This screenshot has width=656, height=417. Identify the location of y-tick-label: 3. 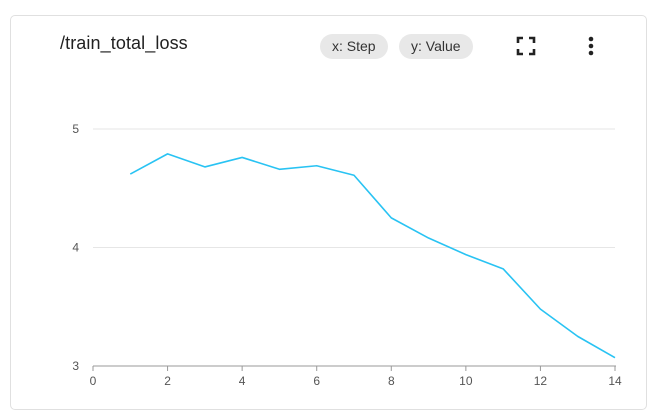
(75, 366).